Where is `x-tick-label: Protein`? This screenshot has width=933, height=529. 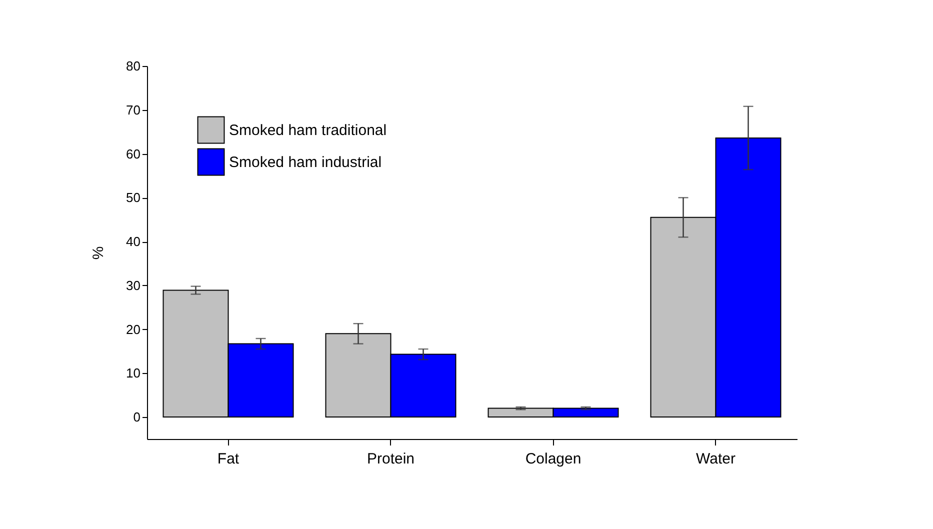 x-tick-label: Protein is located at coordinates (390, 459).